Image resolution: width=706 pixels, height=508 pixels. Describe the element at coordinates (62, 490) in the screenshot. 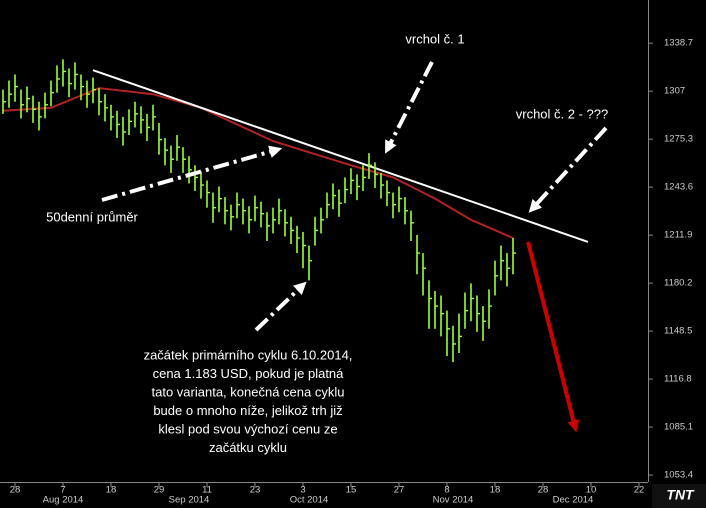

I see `x-tick-label: 7` at that location.